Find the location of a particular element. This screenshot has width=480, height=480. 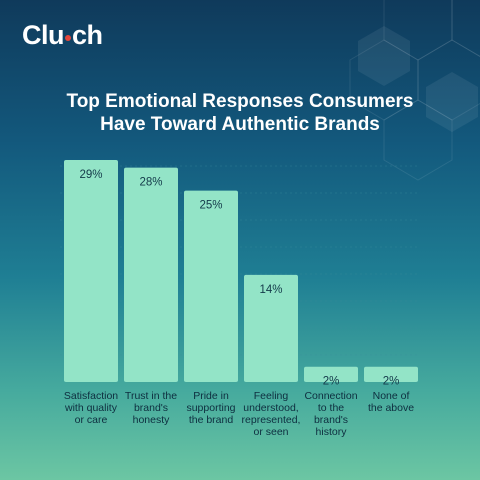

category-label-line: the above is located at coordinates (391, 408).